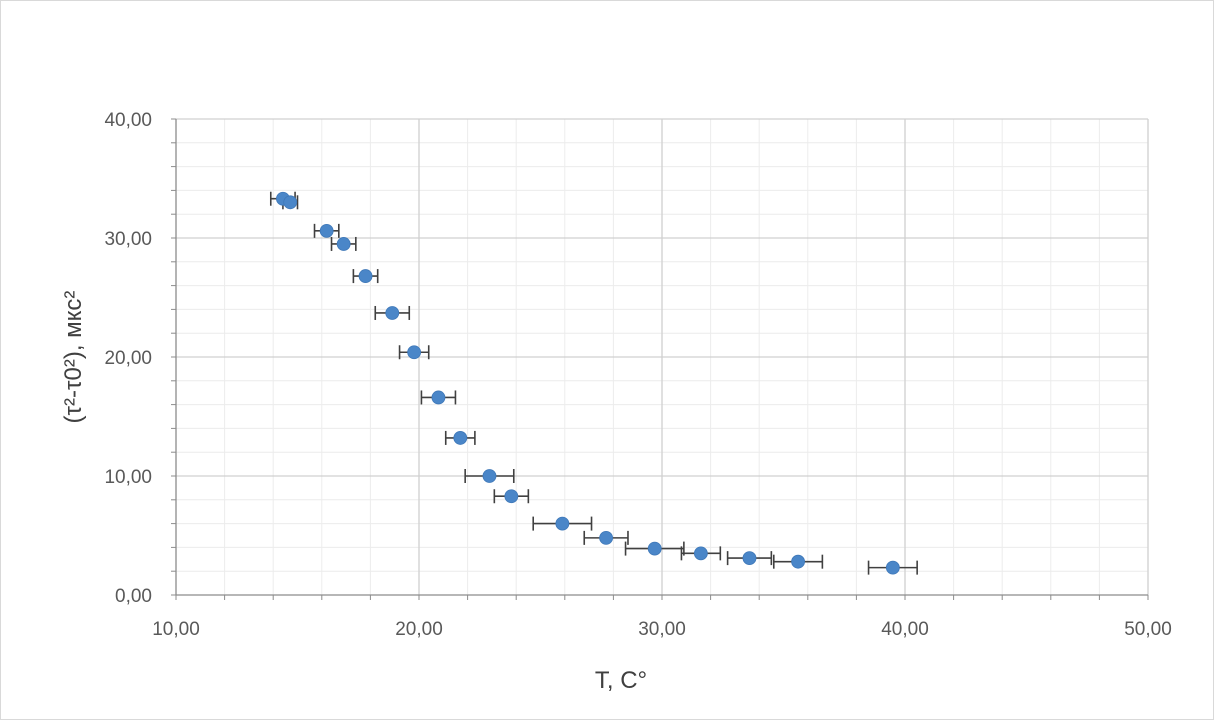 This screenshot has width=1214, height=721. I want to click on x-tick-label: 10,00, so click(176, 629).